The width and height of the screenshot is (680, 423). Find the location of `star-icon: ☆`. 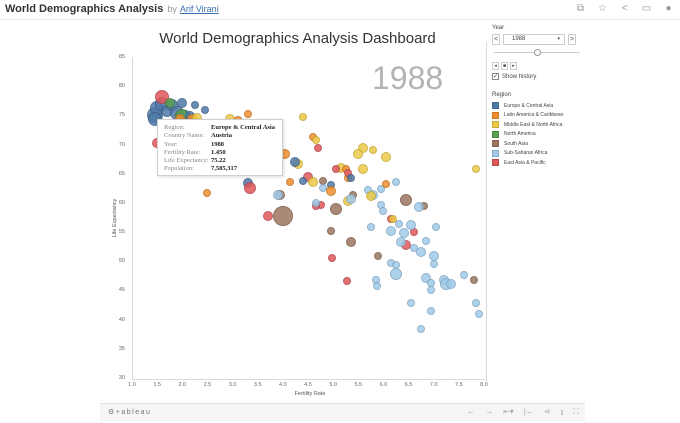

star-icon: ☆ is located at coordinates (602, 8).